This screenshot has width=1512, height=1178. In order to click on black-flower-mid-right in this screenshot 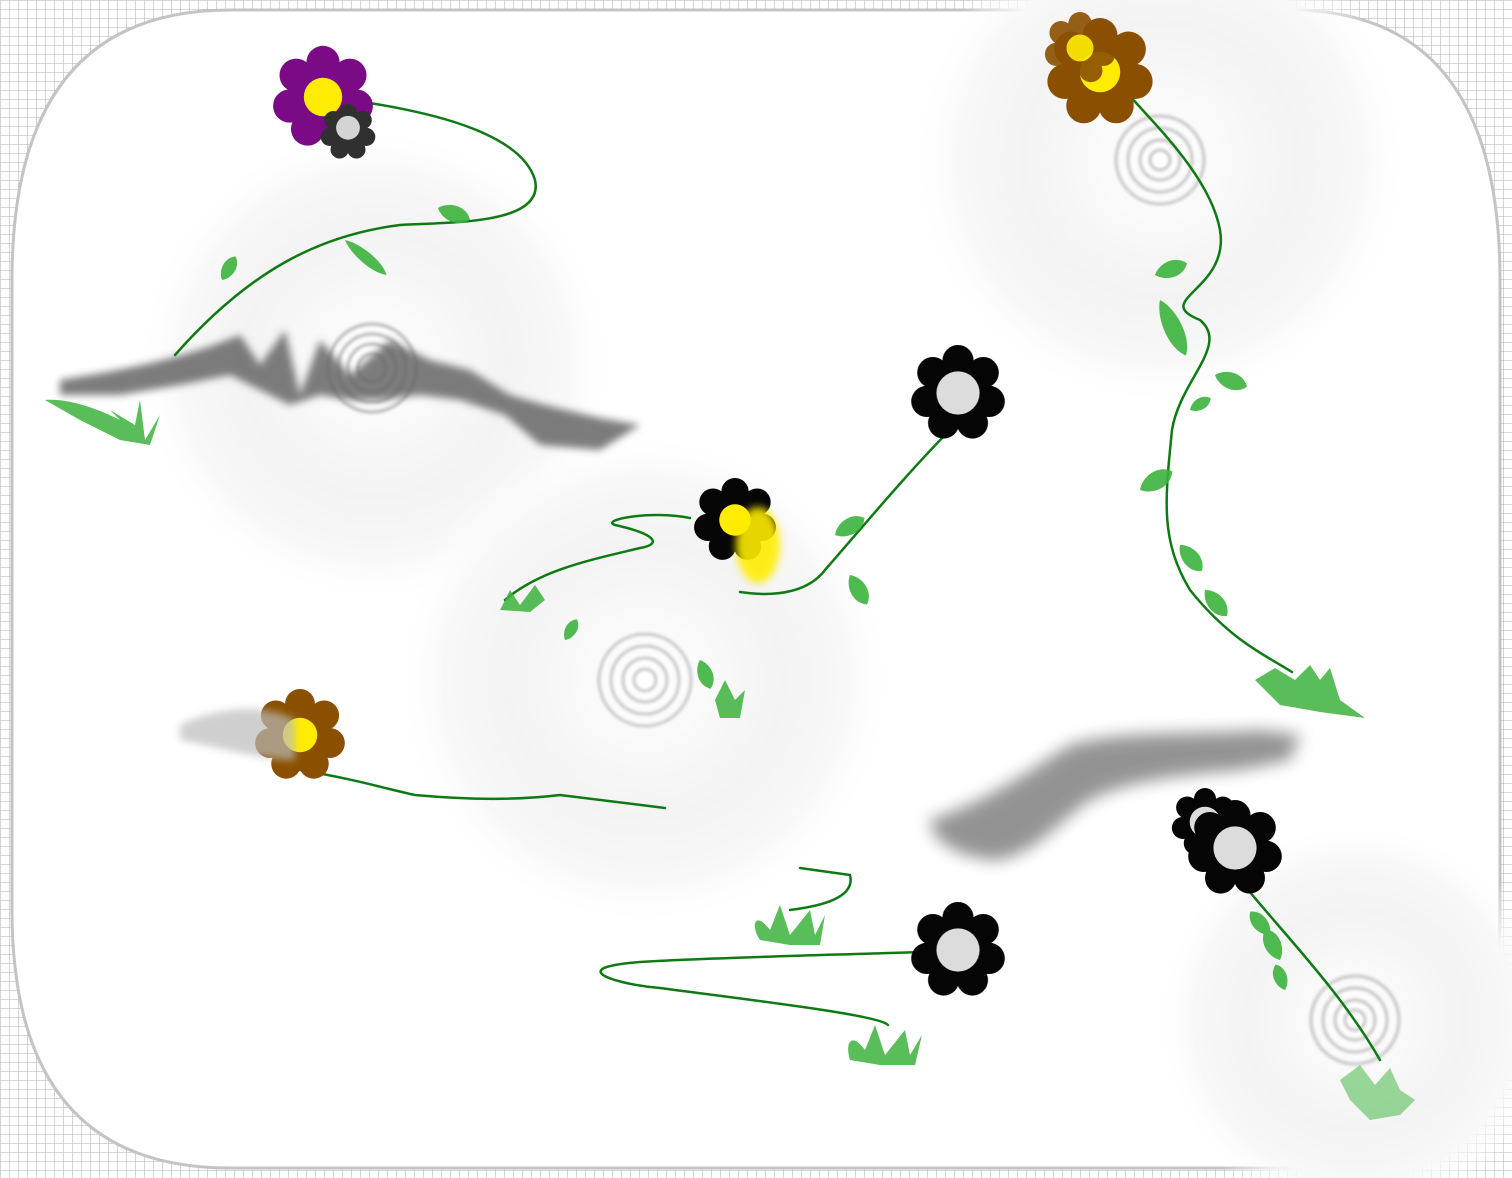, I will do `click(958, 392)`.